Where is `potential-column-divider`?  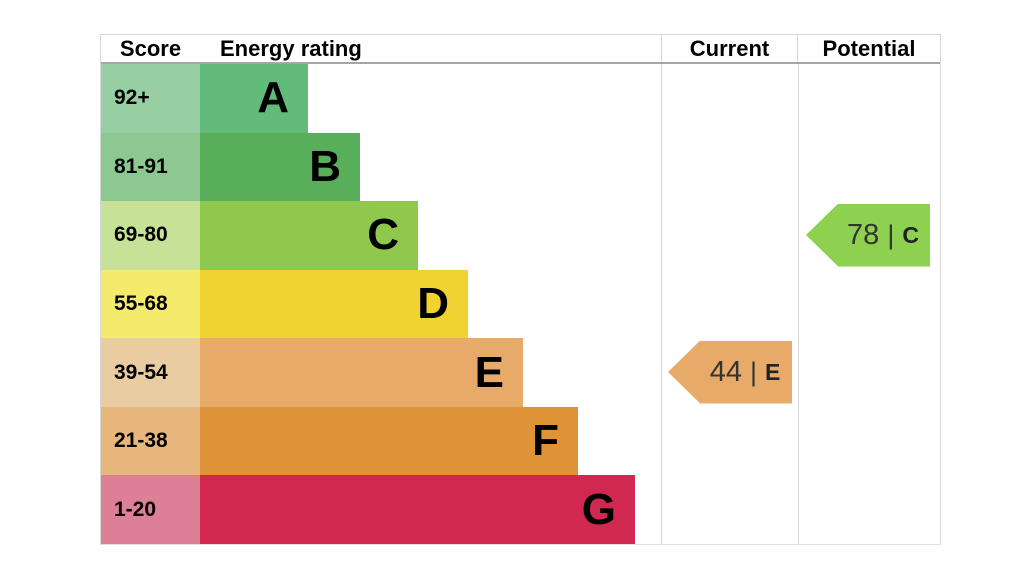 potential-column-divider is located at coordinates (798, 304).